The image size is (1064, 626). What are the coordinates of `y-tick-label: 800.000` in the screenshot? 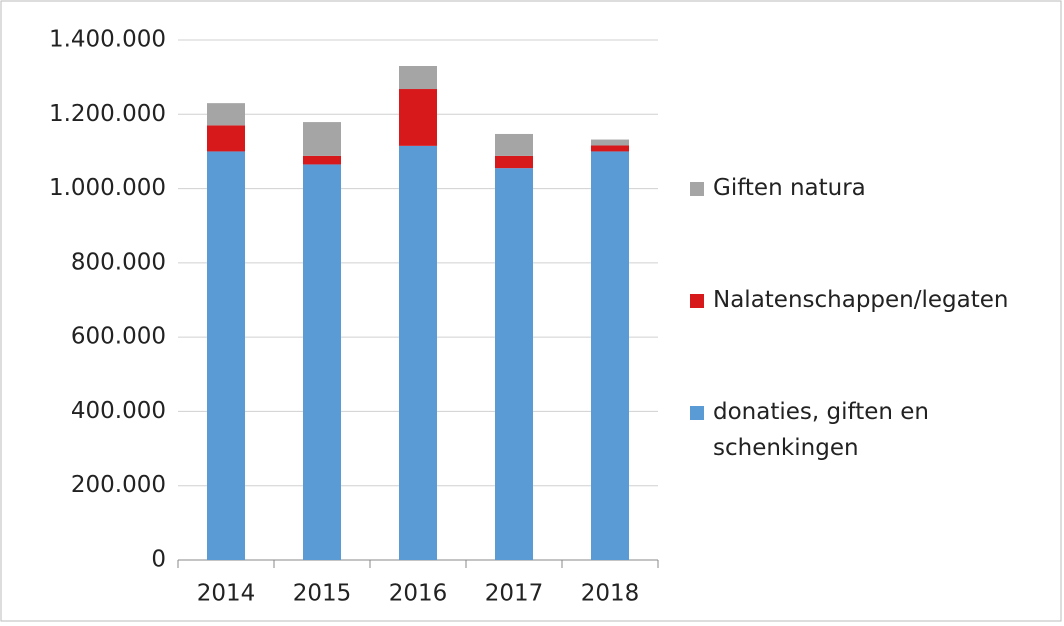 It's located at (118, 262).